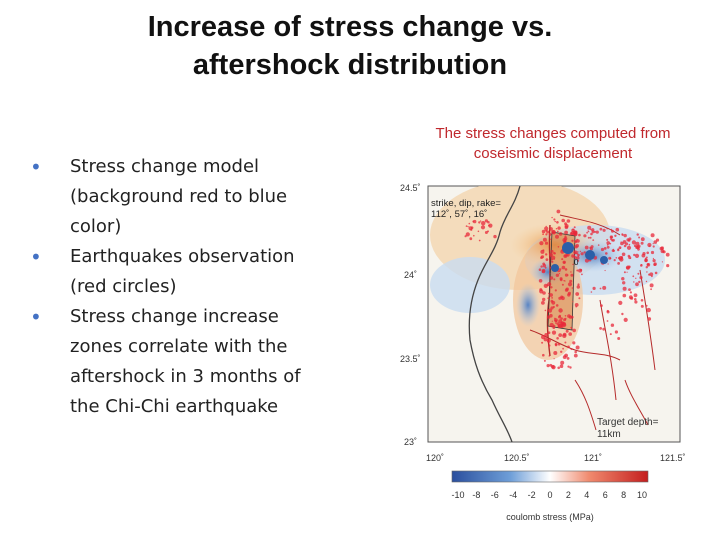 This screenshot has height=540, width=720. What do you see at coordinates (513, 495) in the screenshot?
I see `colorbar-tick-label: -4` at bounding box center [513, 495].